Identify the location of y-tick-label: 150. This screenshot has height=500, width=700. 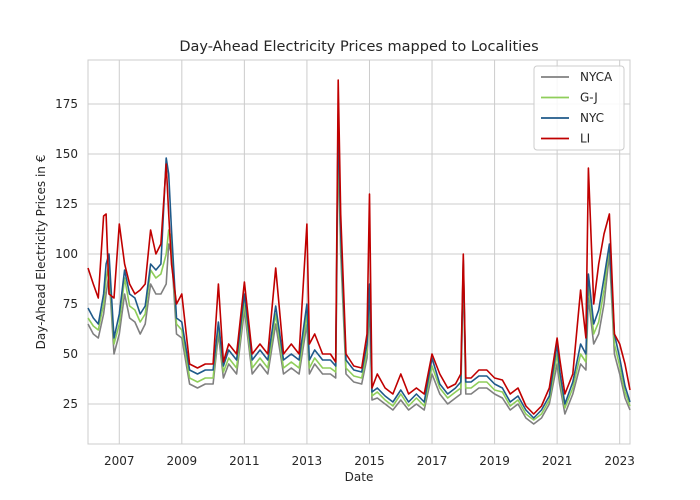
(66, 154).